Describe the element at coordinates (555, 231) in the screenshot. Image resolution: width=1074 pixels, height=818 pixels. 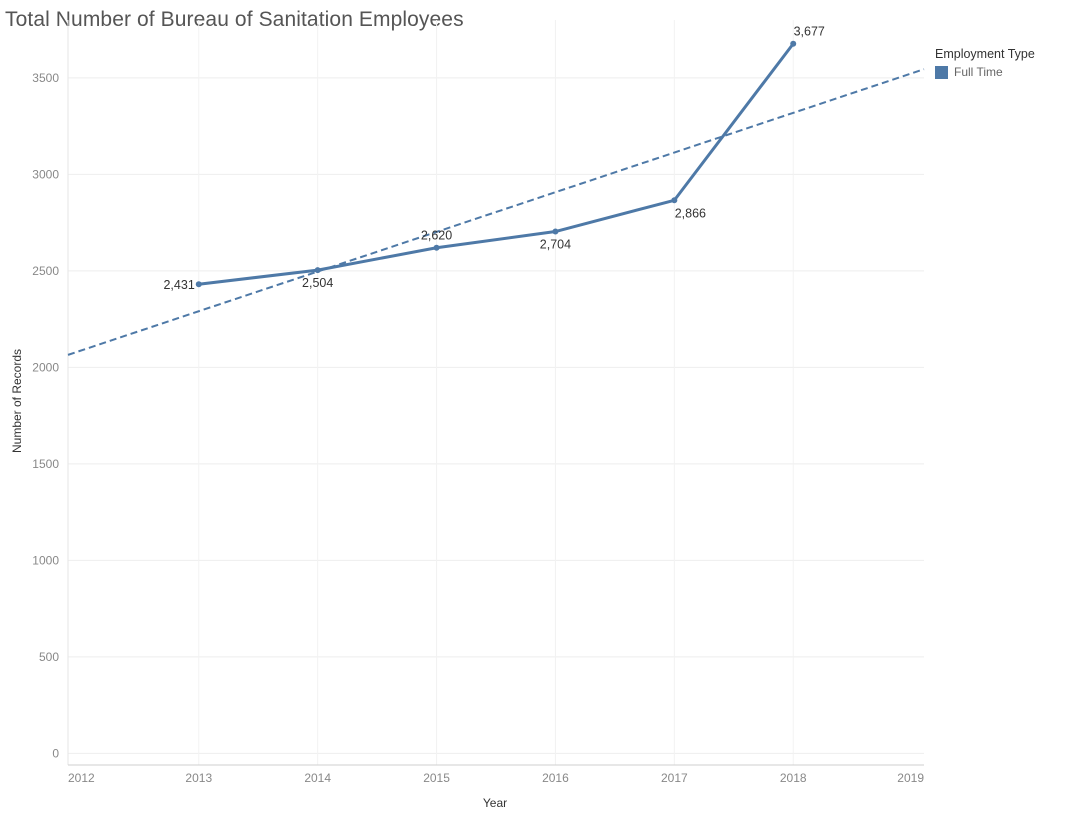
I see `data-point-2016` at that location.